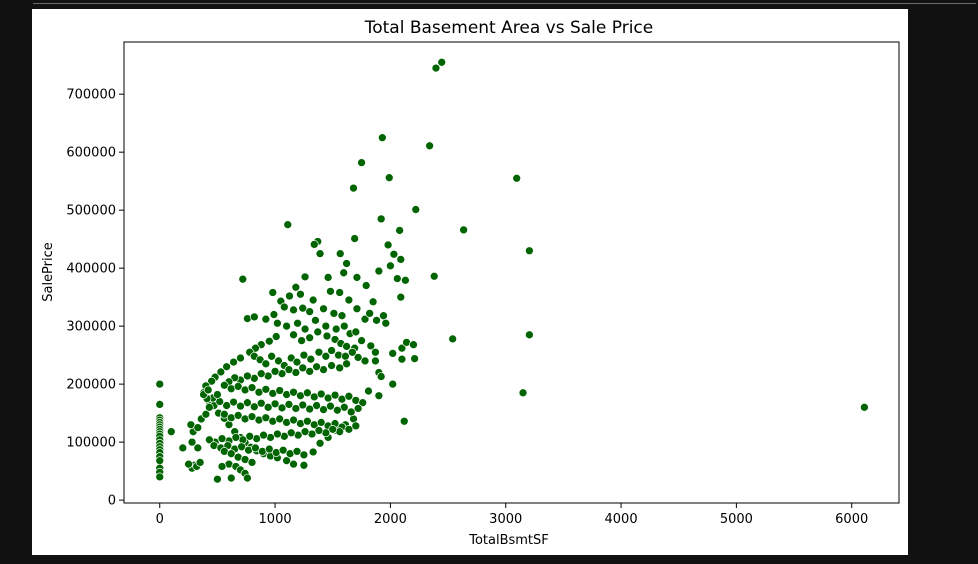  What do you see at coordinates (275, 519) in the screenshot?
I see `x-tick-label: 1000` at bounding box center [275, 519].